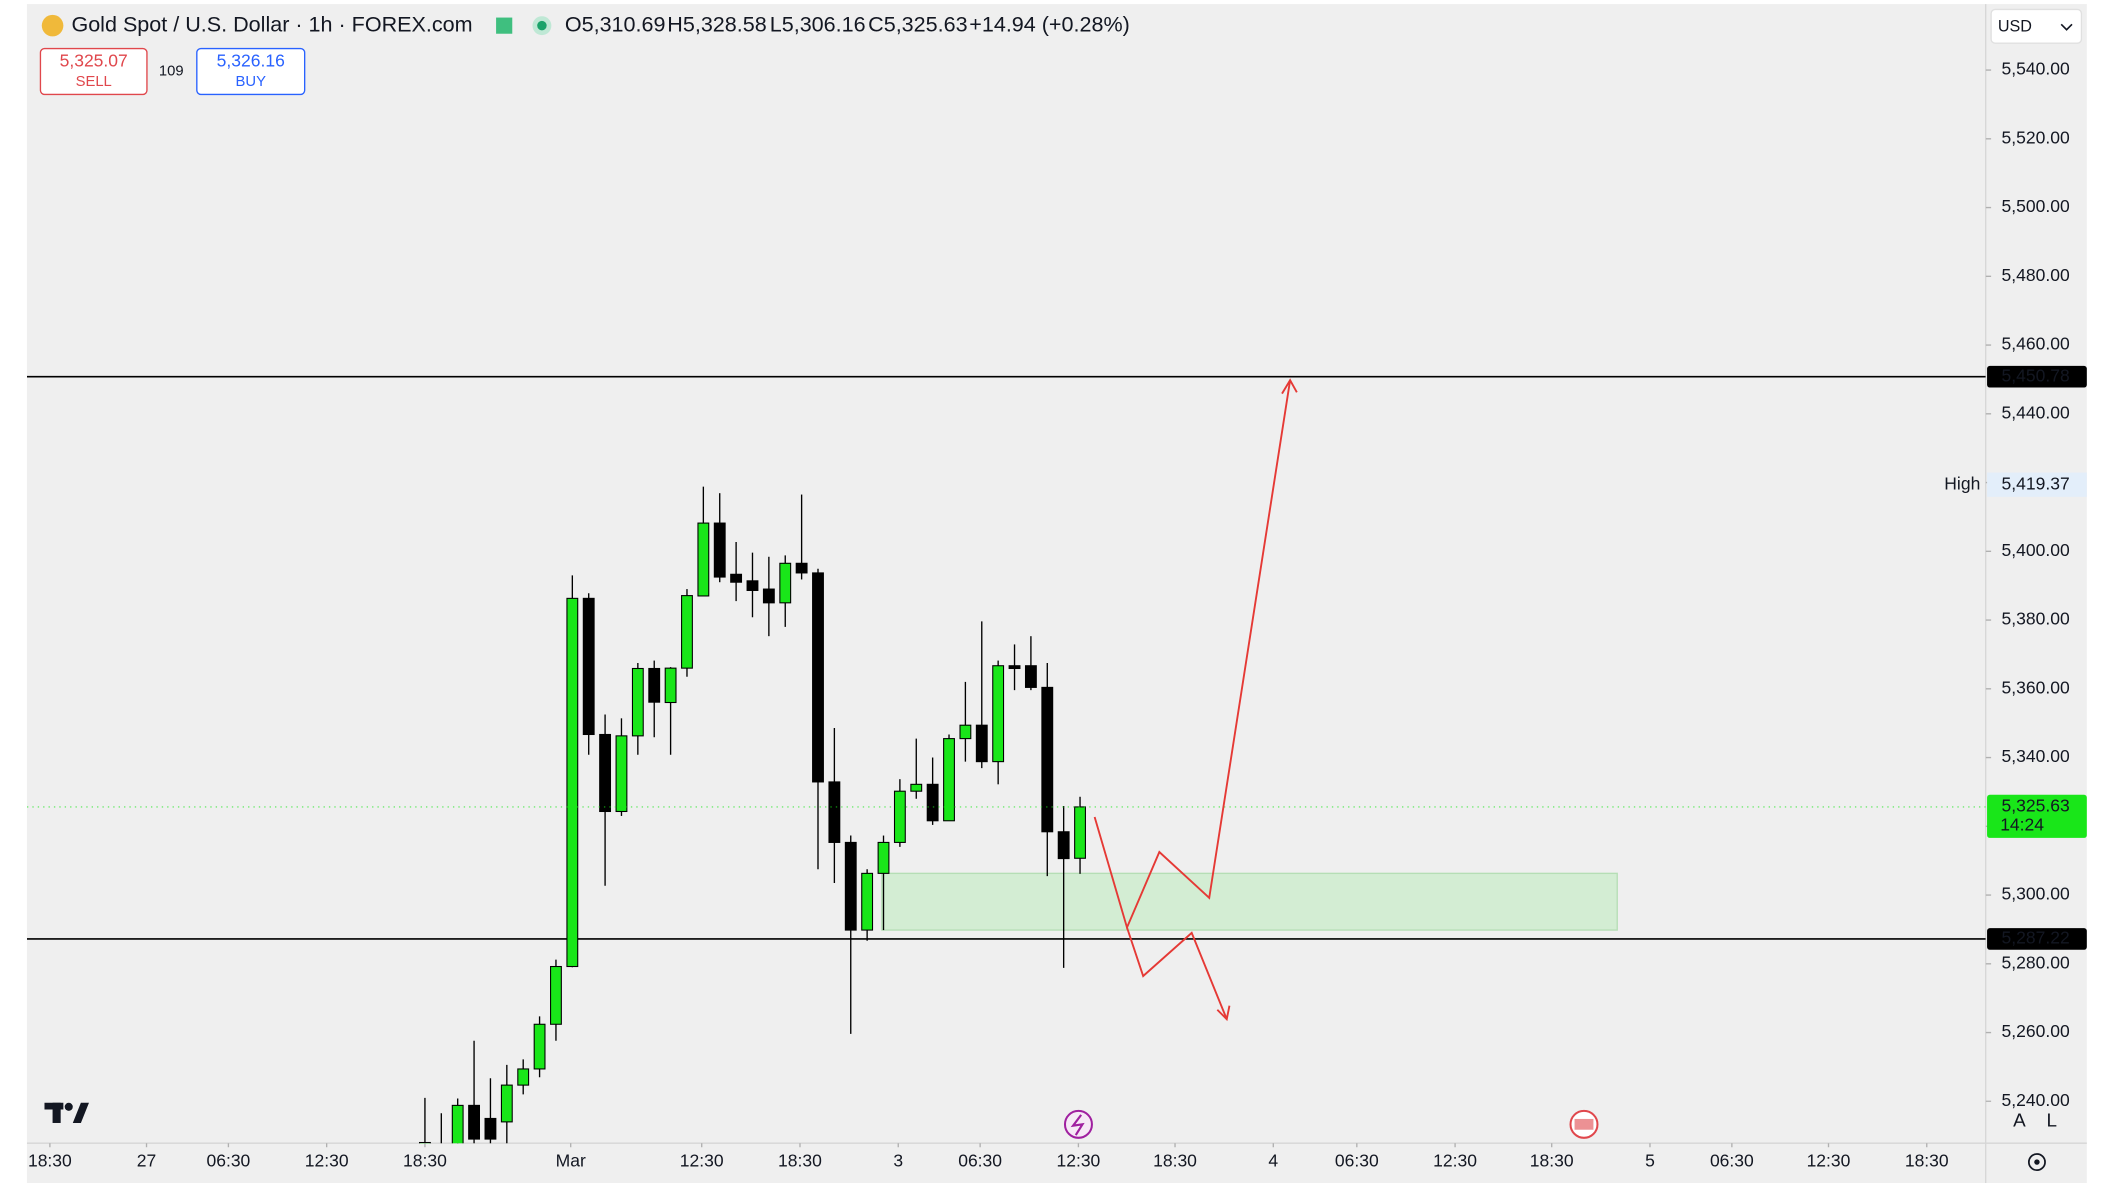  Describe the element at coordinates (1650, 1161) in the screenshot. I see `x-tick-label: 5` at that location.